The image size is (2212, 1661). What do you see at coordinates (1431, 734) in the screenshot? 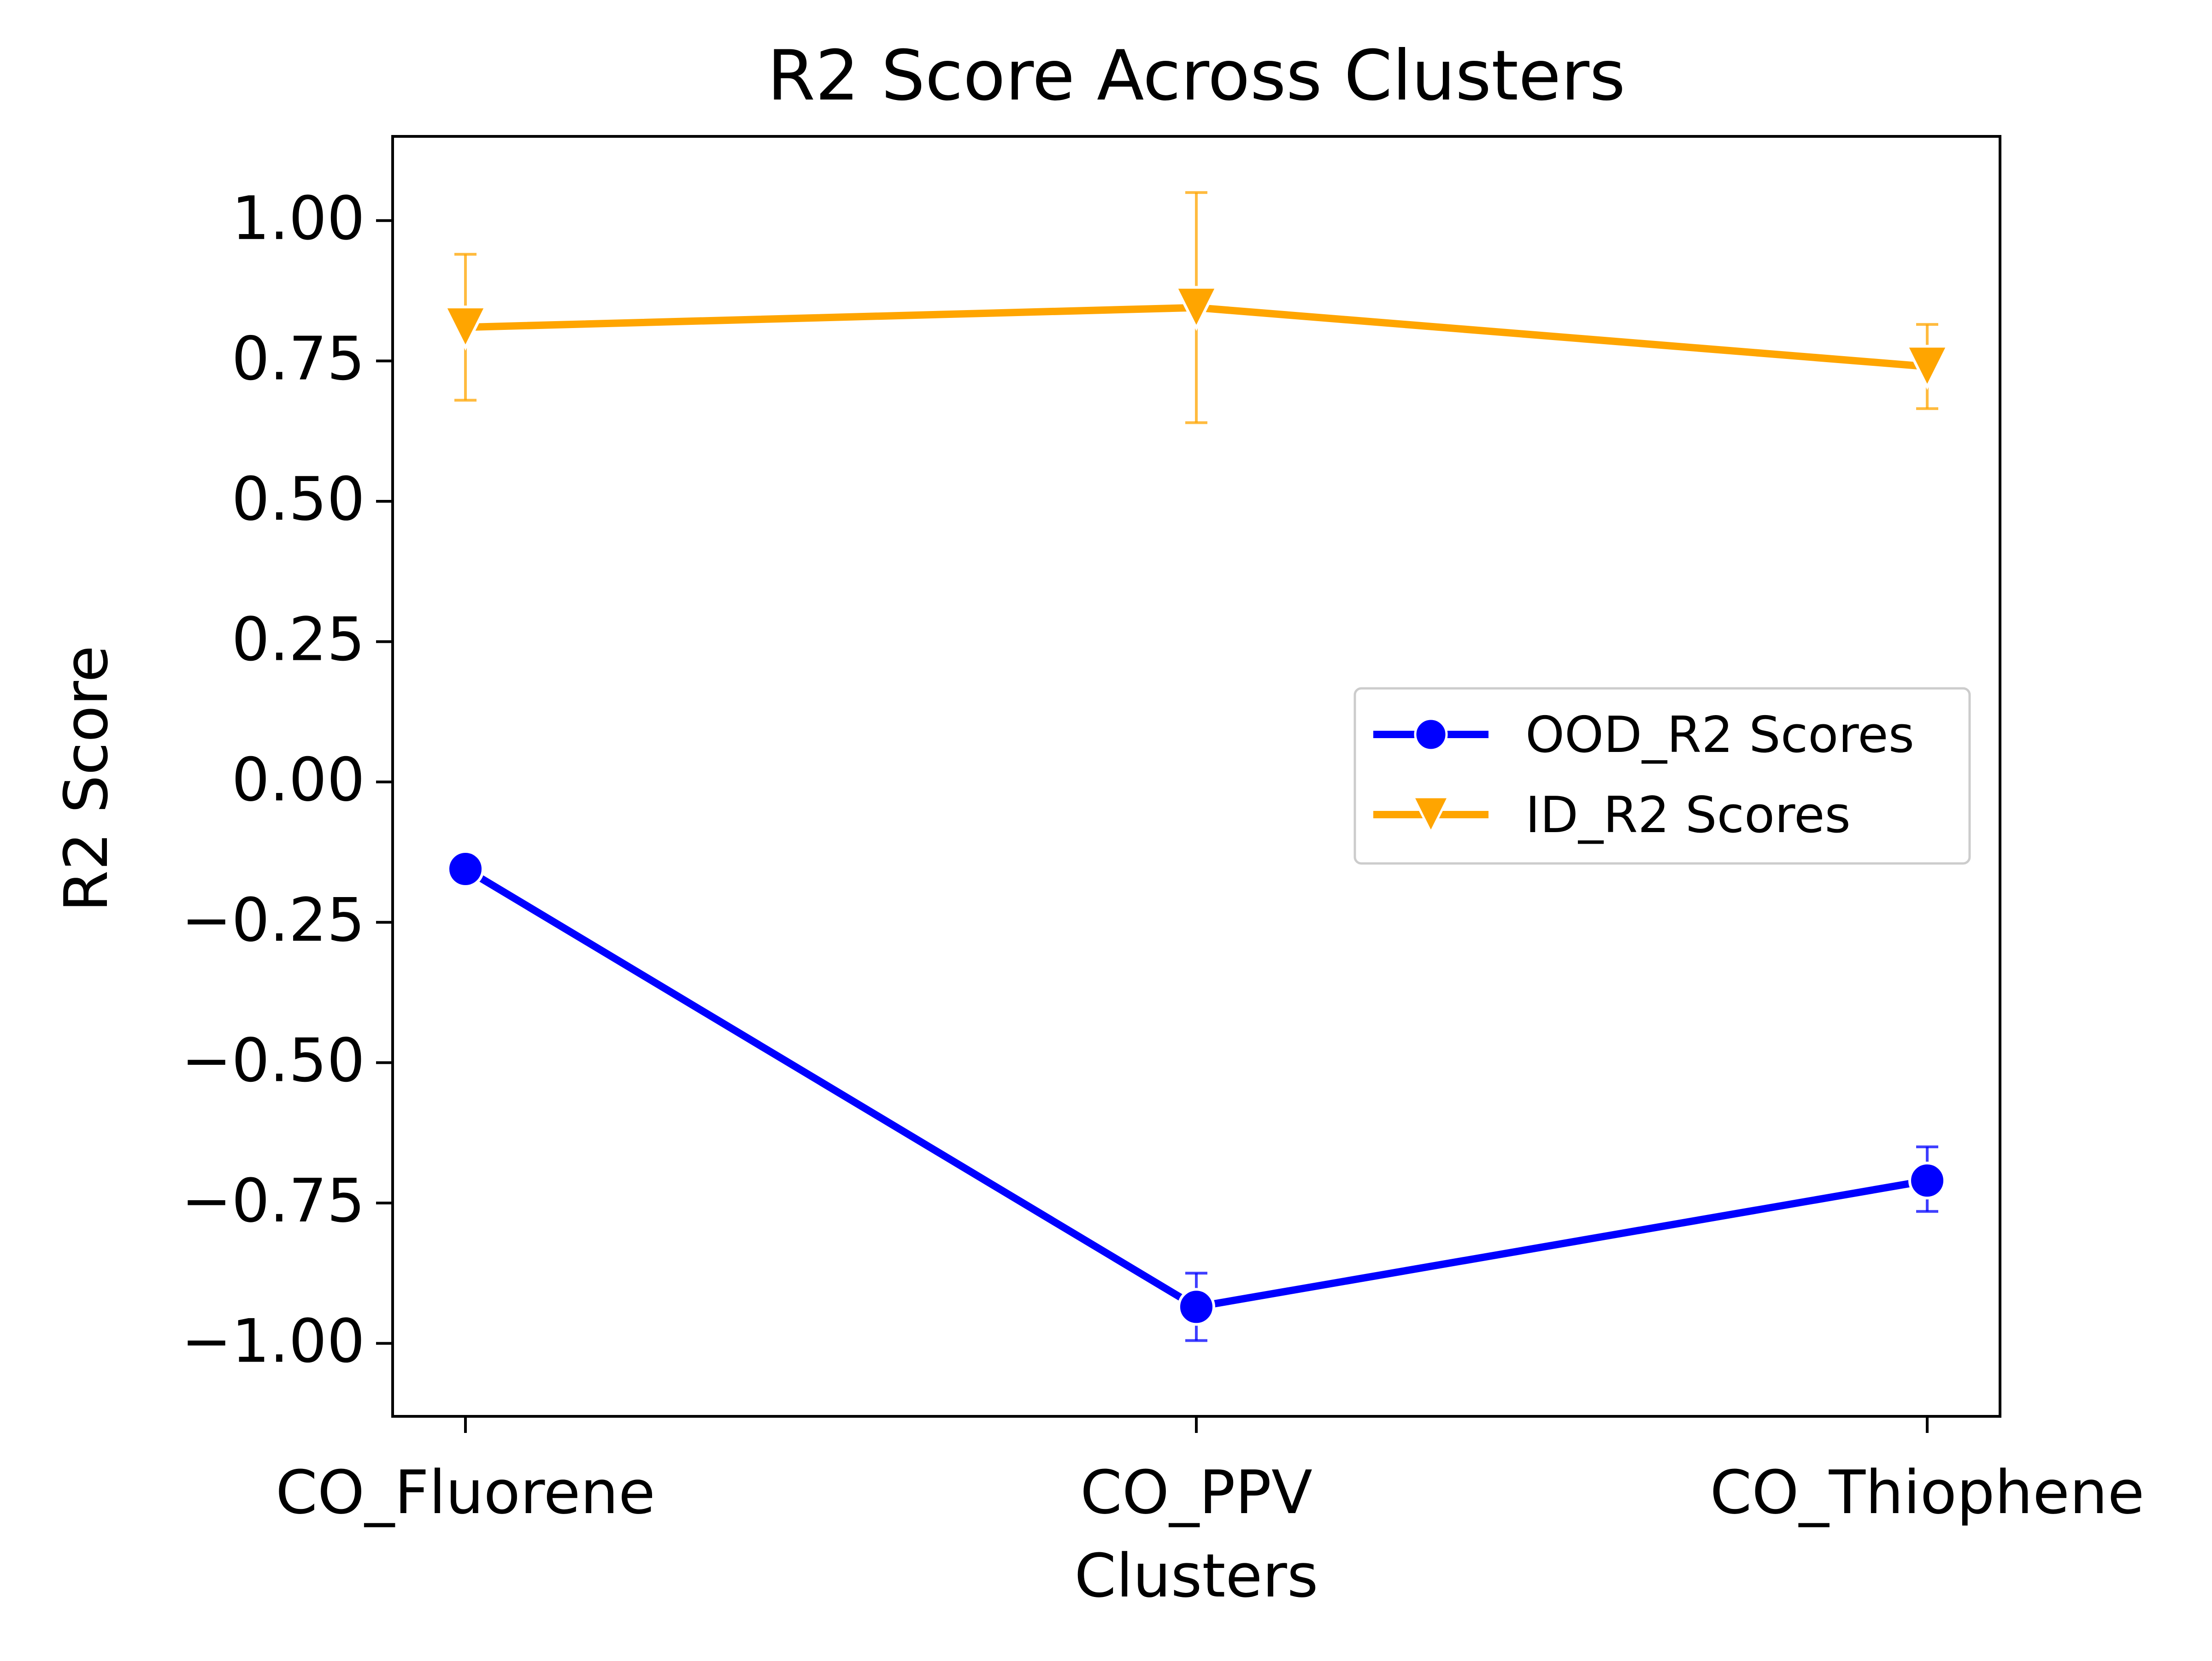
I see `legend-marker-circle` at bounding box center [1431, 734].